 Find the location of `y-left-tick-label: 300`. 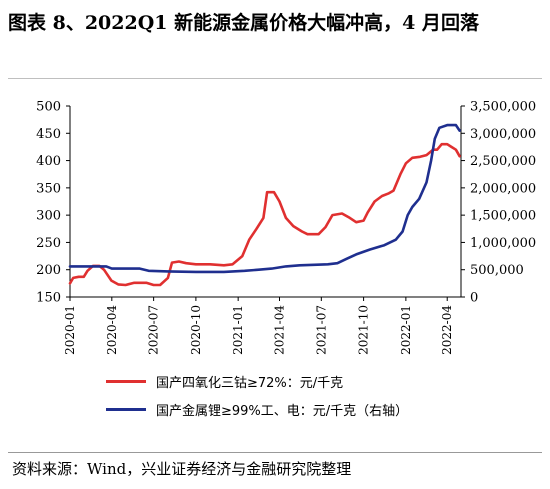

y-left-tick-label: 300 is located at coordinates (48, 216).